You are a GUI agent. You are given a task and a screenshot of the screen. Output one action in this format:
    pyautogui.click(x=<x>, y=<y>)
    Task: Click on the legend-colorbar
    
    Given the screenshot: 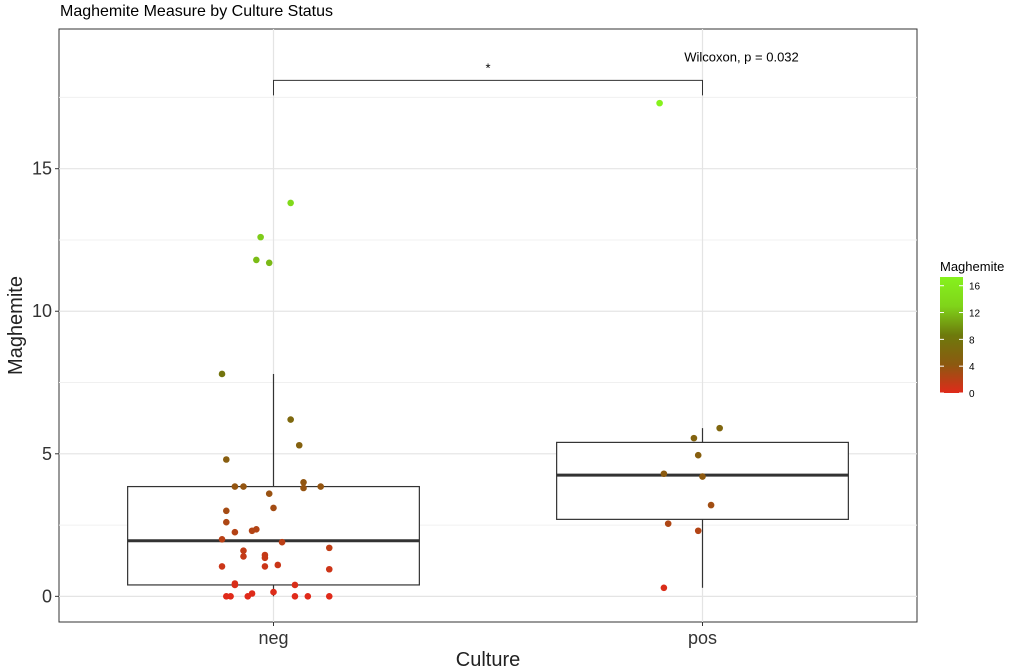 What is the action you would take?
    pyautogui.click(x=951, y=335)
    